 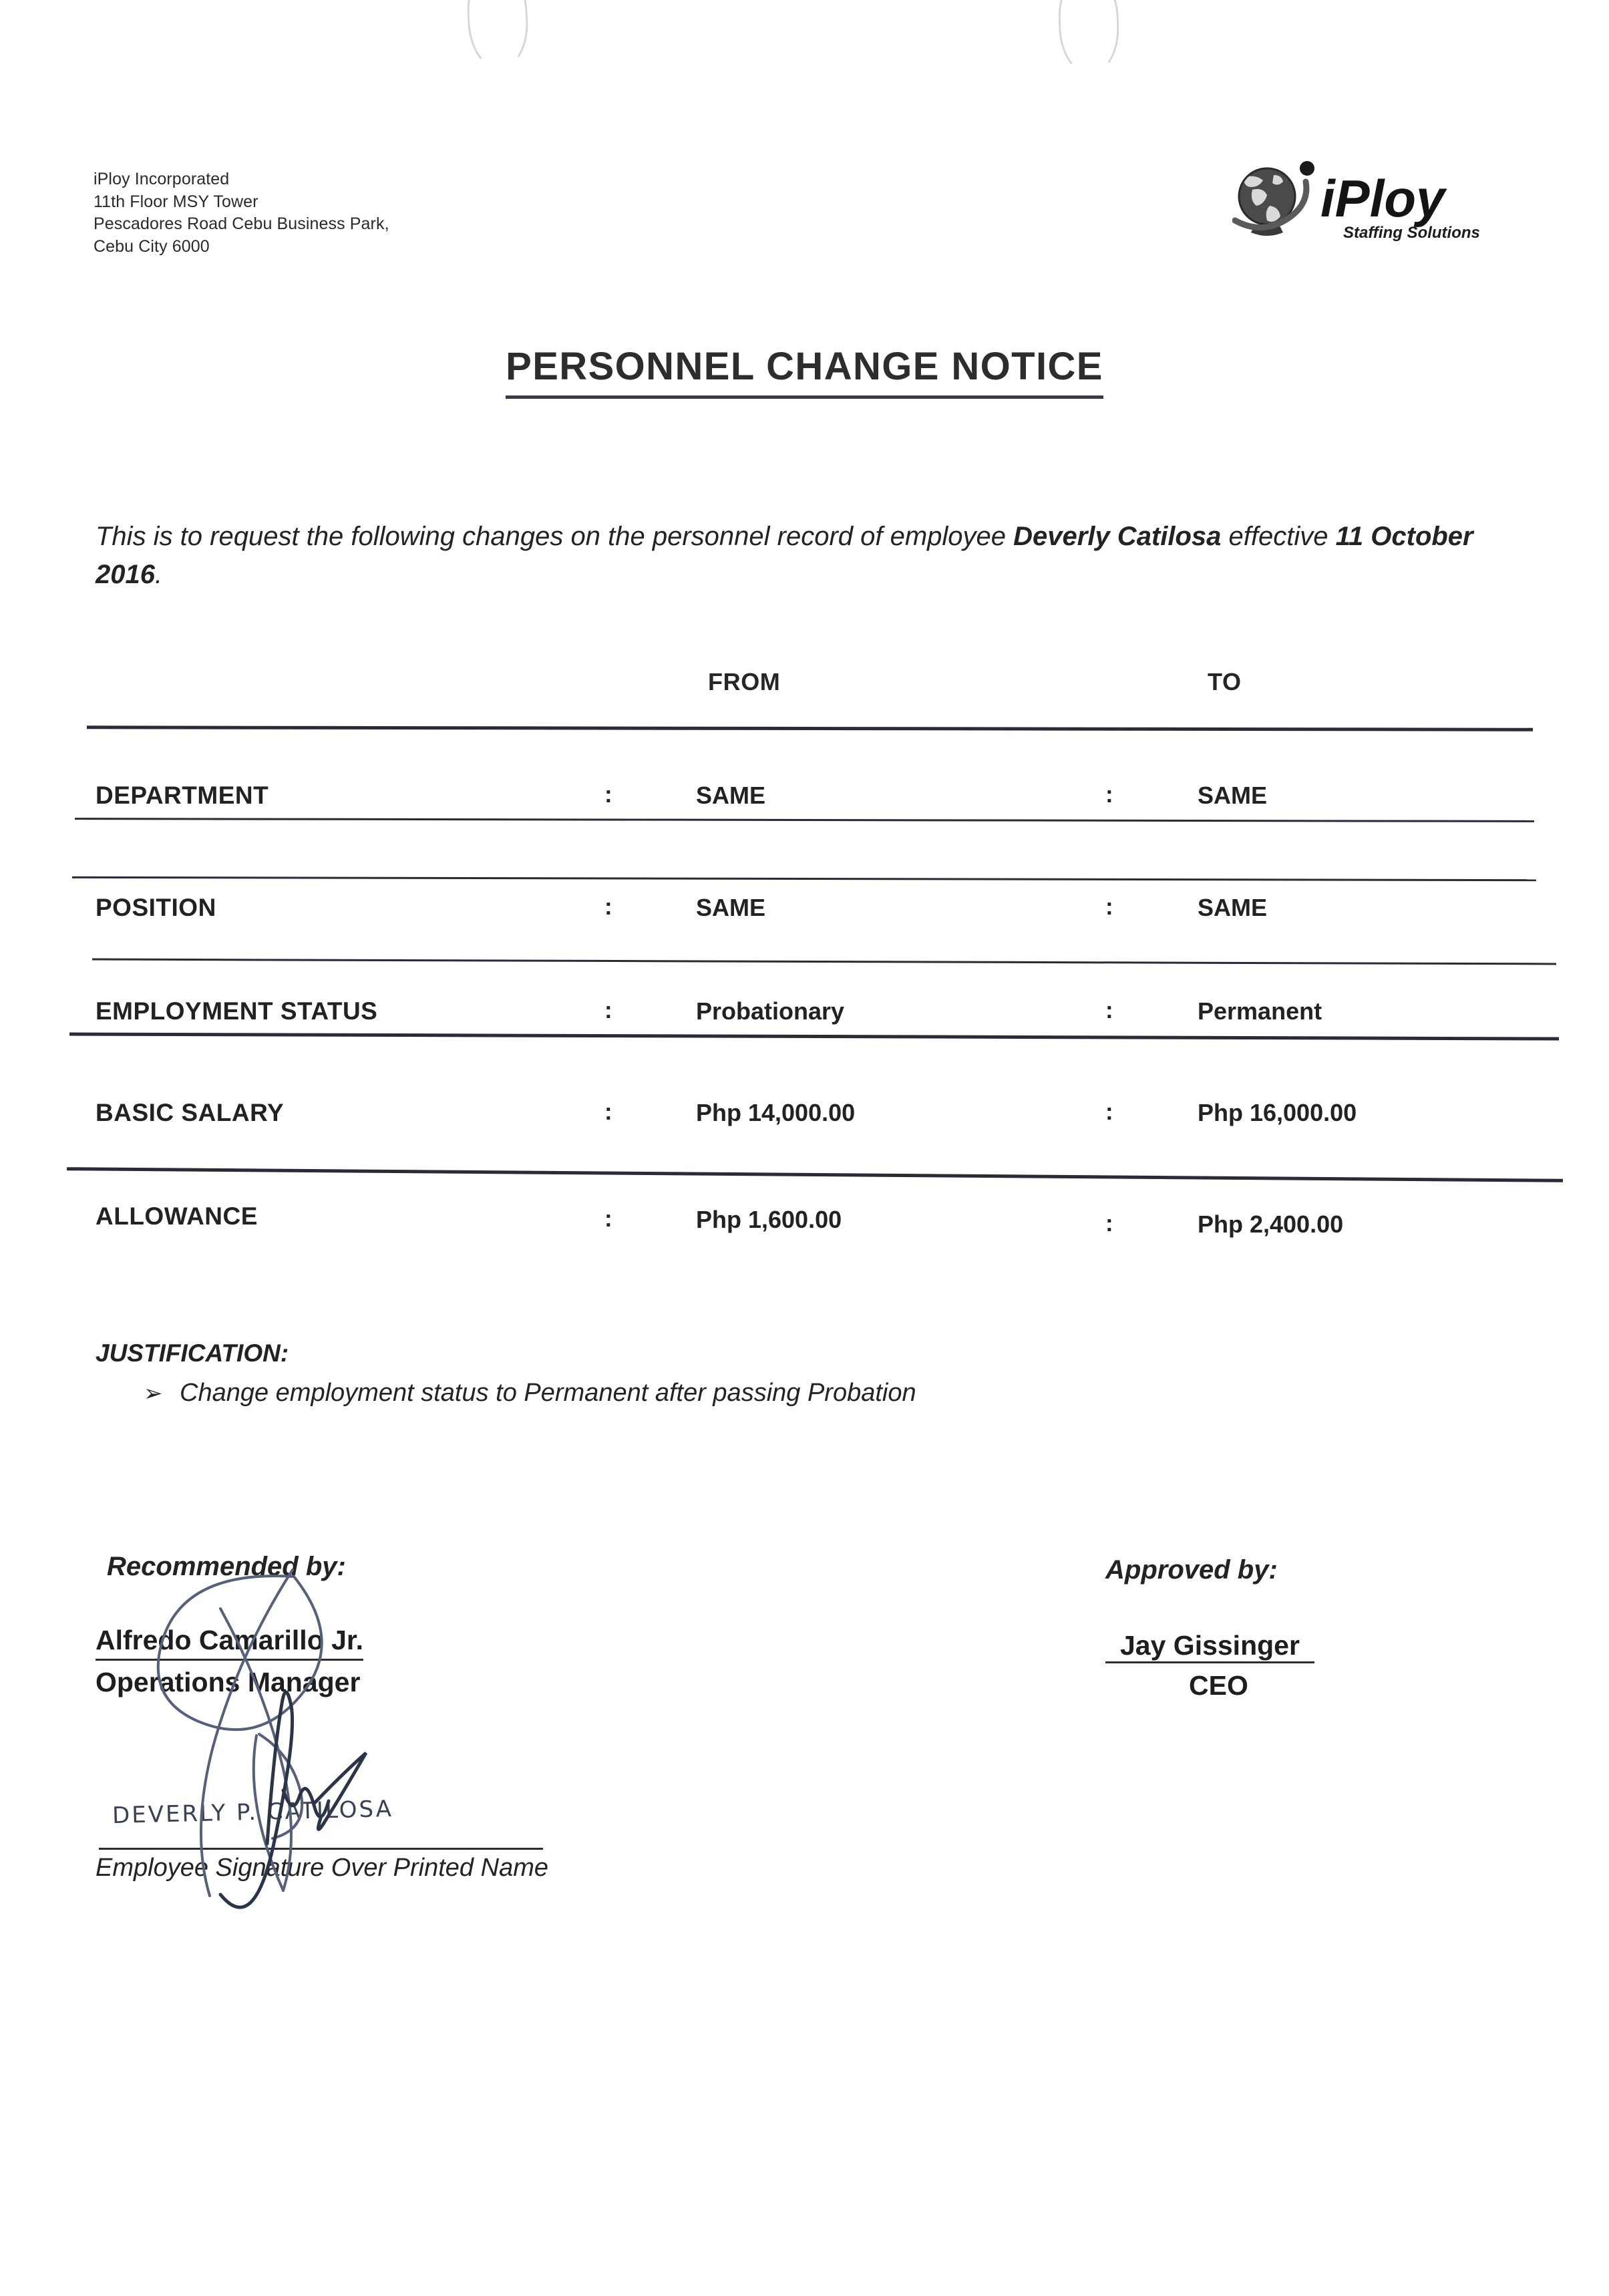 I want to click on employee-signature-line, so click(x=321, y=1849).